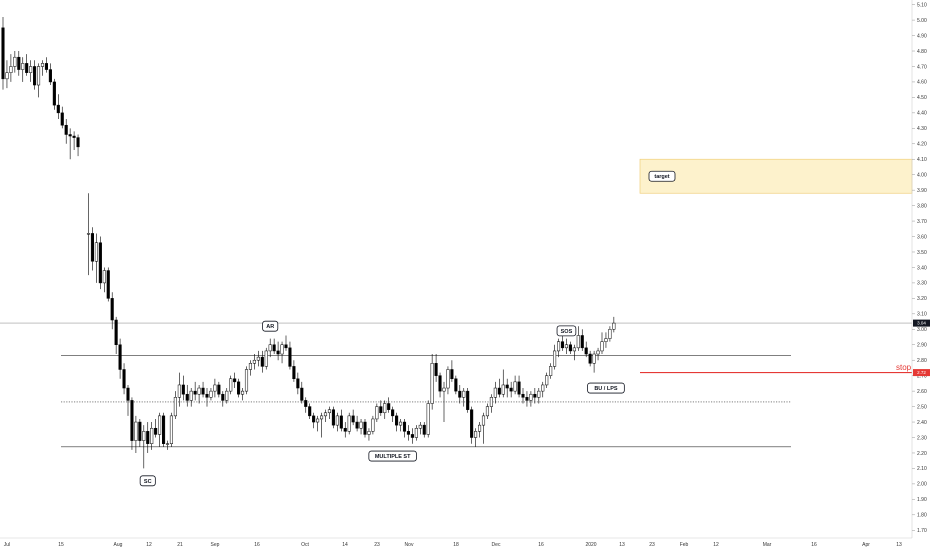 The image size is (932, 550). Describe the element at coordinates (606, 388) in the screenshot. I see `annotation-bu-lps: BU / LPS` at that location.